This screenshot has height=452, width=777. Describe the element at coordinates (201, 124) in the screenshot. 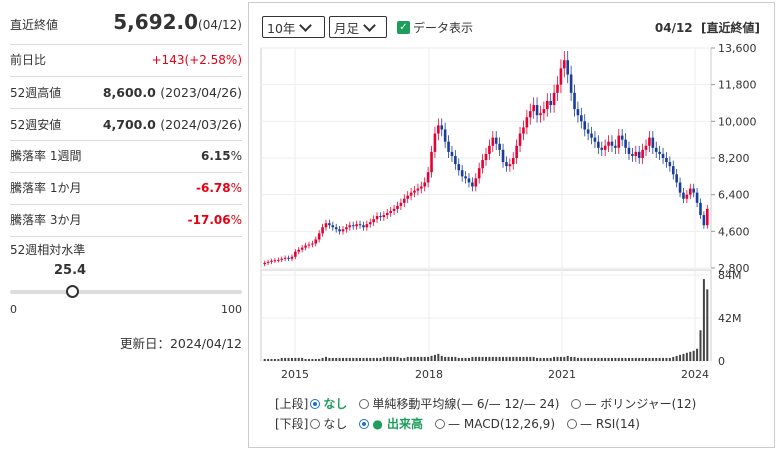

I see `low52-date: (2024/03/26)` at that location.